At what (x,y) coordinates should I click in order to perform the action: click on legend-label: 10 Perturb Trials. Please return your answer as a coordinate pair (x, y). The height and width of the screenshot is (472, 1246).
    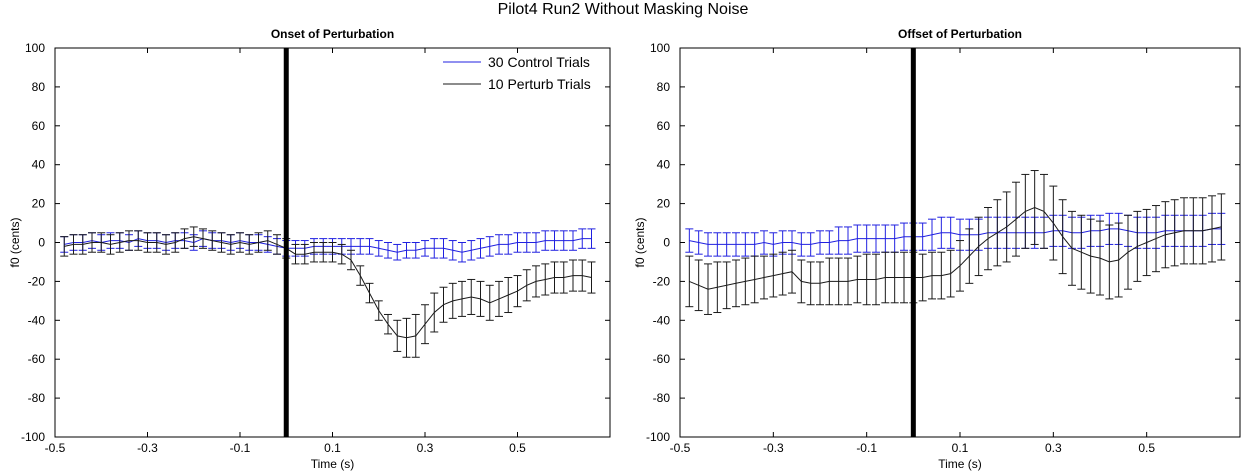
    Looking at the image, I should click on (539, 84).